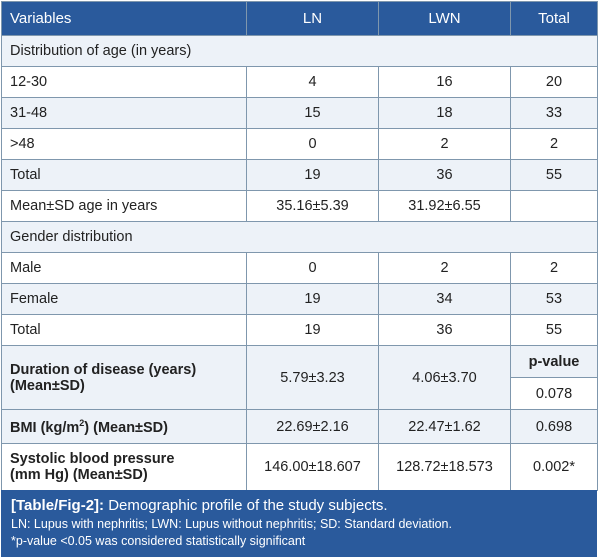 This screenshot has width=599, height=557. What do you see at coordinates (444, 18) in the screenshot?
I see `header-lwn: LWN` at bounding box center [444, 18].